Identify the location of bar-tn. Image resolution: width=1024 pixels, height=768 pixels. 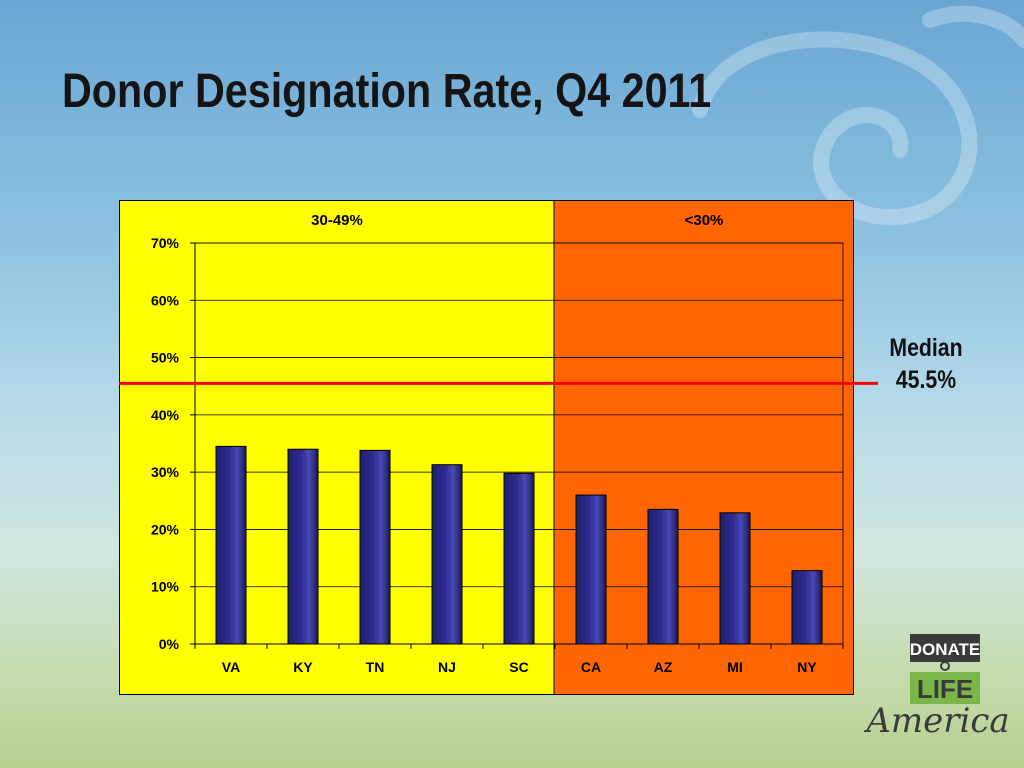
(375, 547).